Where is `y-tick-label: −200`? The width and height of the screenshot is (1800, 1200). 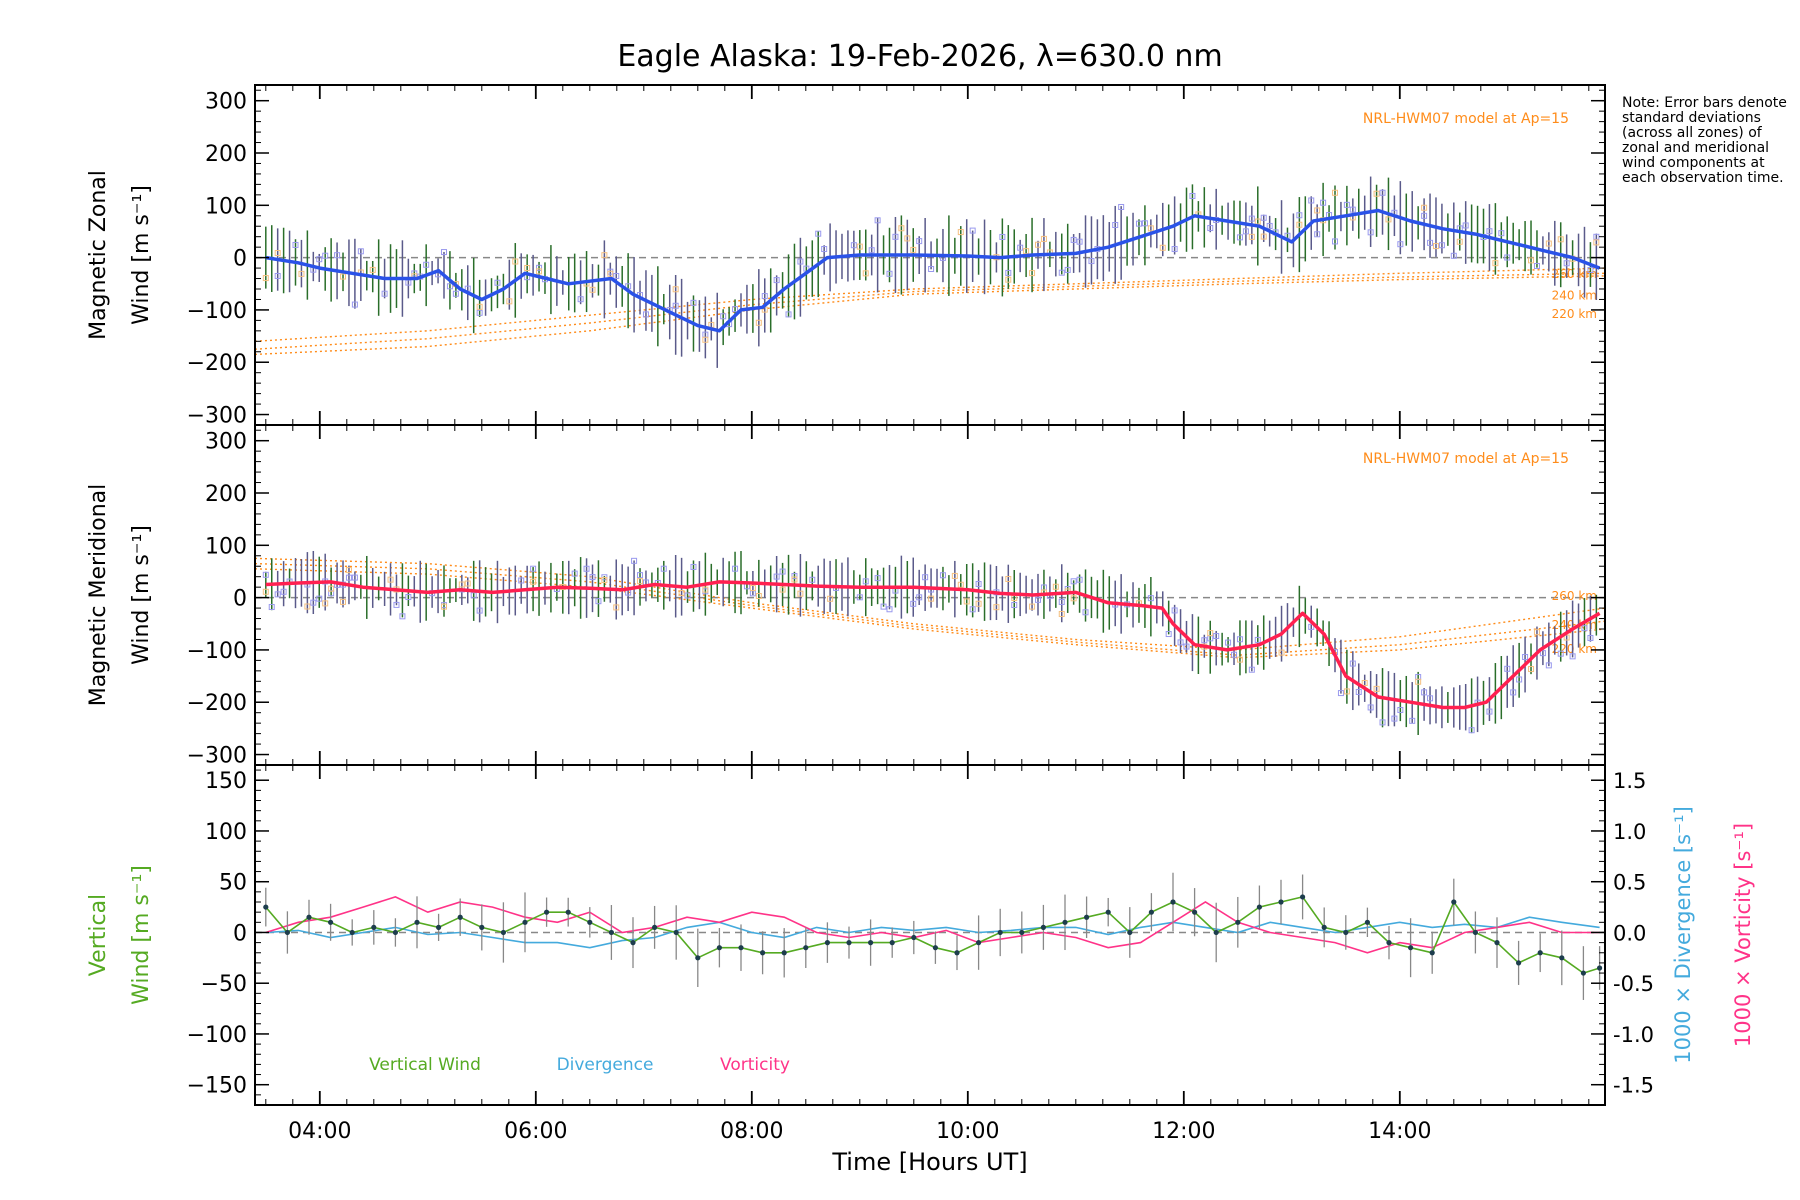
y-tick-label: −200 is located at coordinates (217, 703).